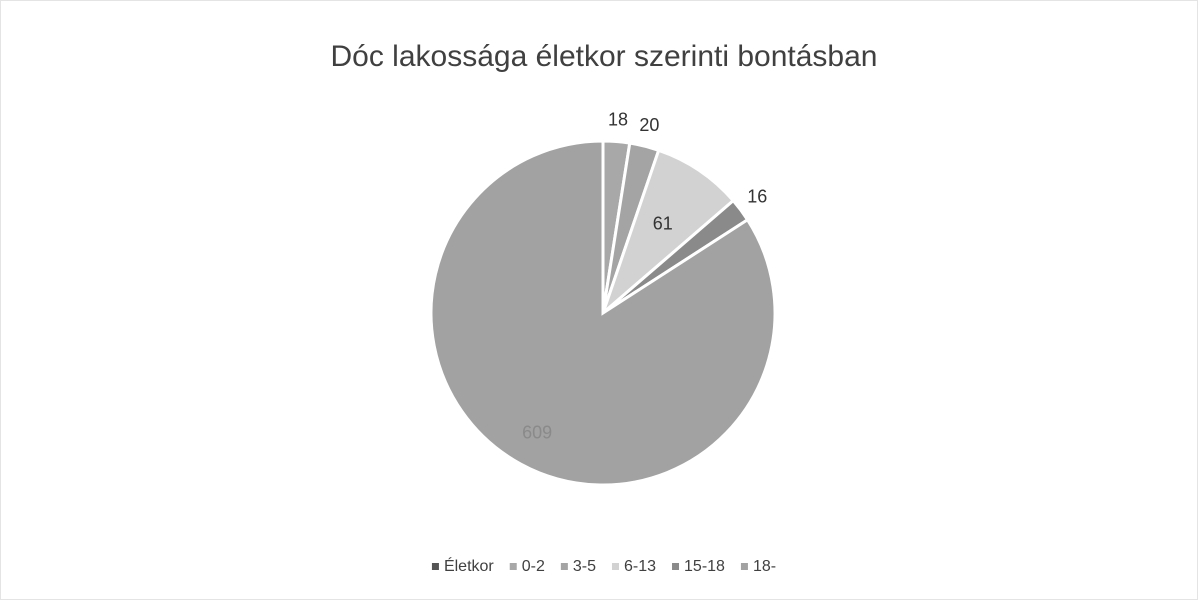 The height and width of the screenshot is (600, 1198). Describe the element at coordinates (533, 566) in the screenshot. I see `legend-label: 0-2` at that location.